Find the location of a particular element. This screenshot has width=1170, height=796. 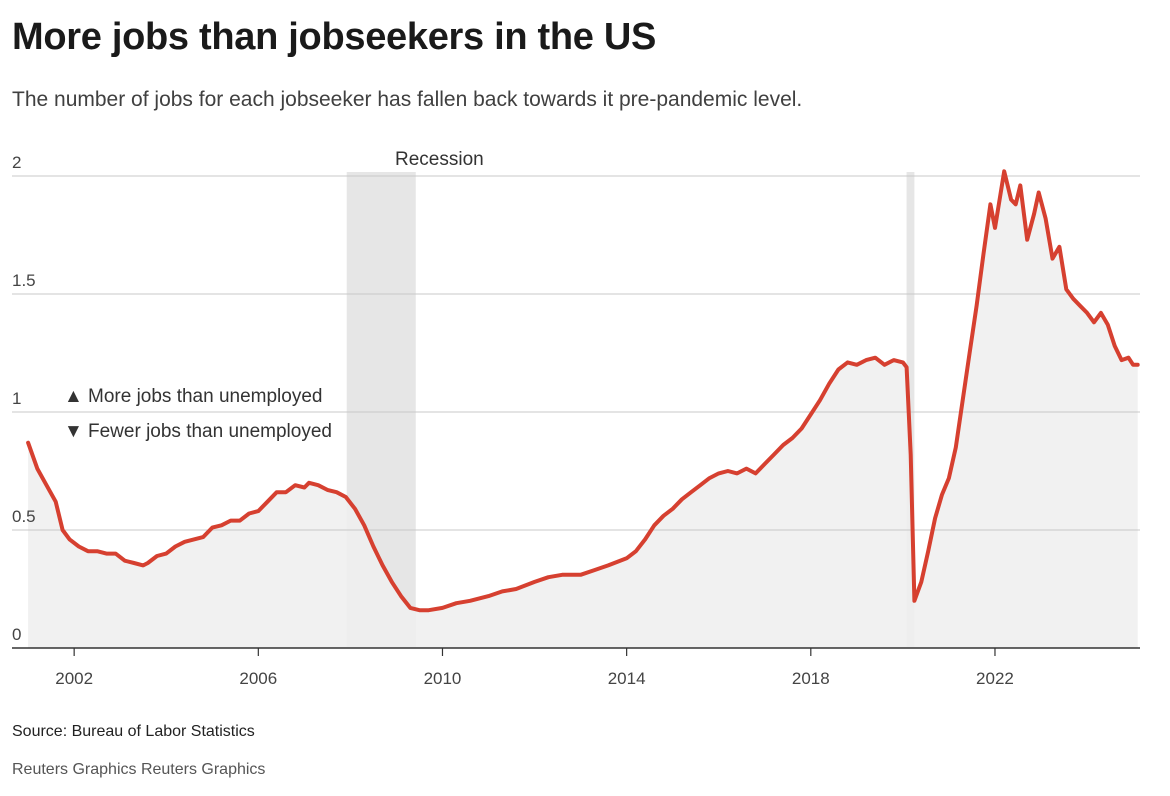

source-note: Source: Bureau of Labor Statistics is located at coordinates (133, 731).